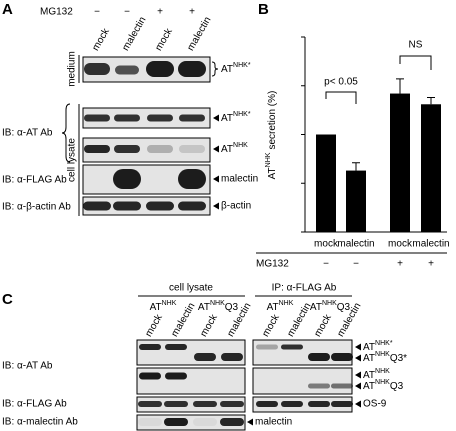  I want to click on band-label: β-actin, so click(236, 206).